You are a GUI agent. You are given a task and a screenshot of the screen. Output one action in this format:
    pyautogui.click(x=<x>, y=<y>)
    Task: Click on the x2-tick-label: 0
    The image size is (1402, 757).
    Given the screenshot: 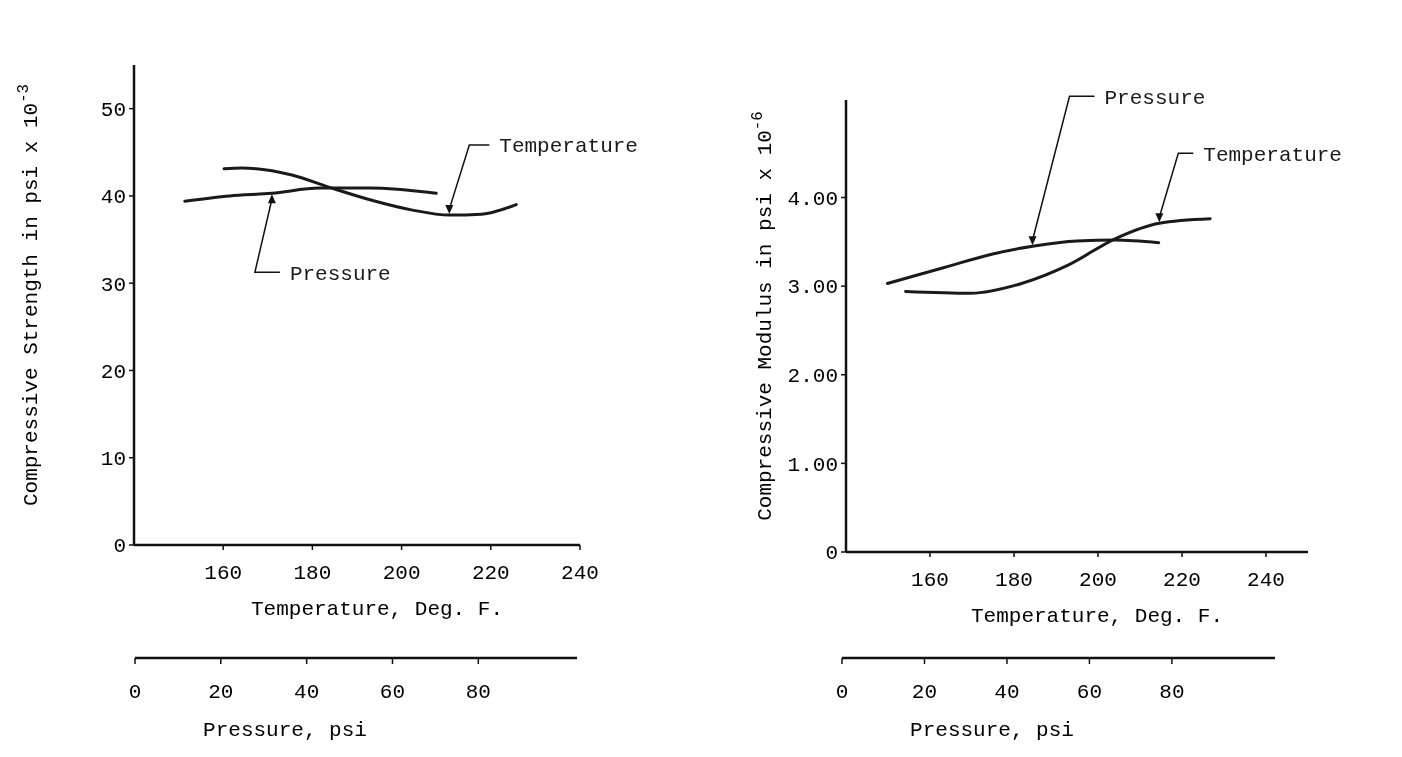 What is the action you would take?
    pyautogui.click(x=135, y=692)
    